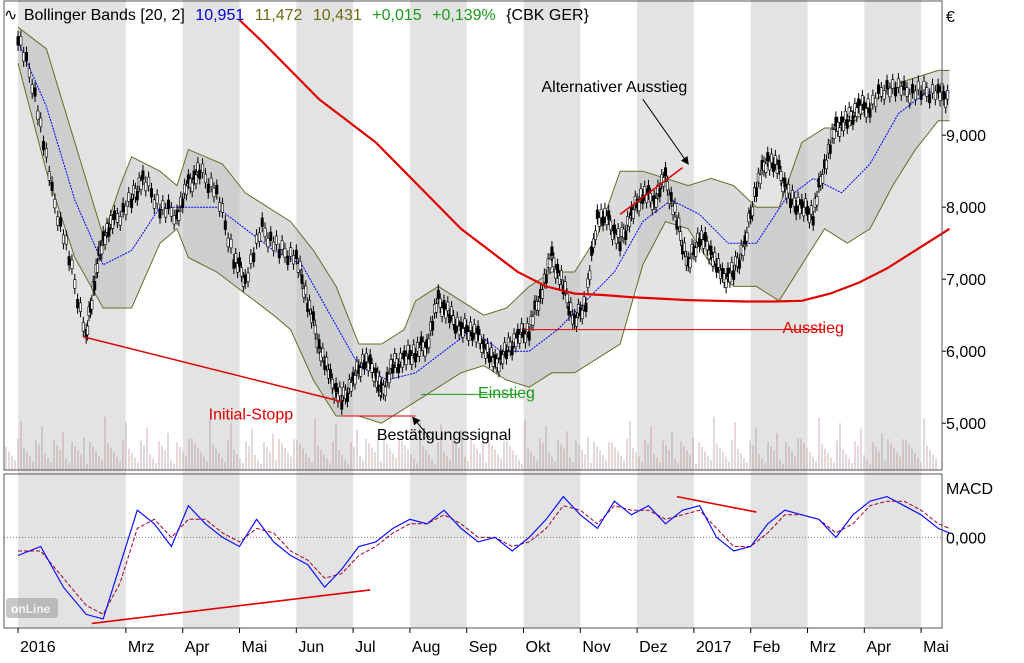 The width and height of the screenshot is (1024, 663). I want to click on y-tick-label: 7,000, so click(966, 280).